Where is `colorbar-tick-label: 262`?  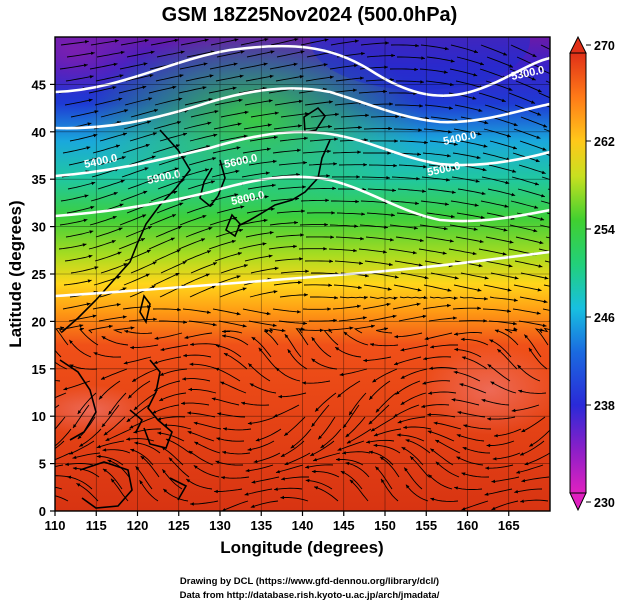 colorbar-tick-label: 262 is located at coordinates (604, 142).